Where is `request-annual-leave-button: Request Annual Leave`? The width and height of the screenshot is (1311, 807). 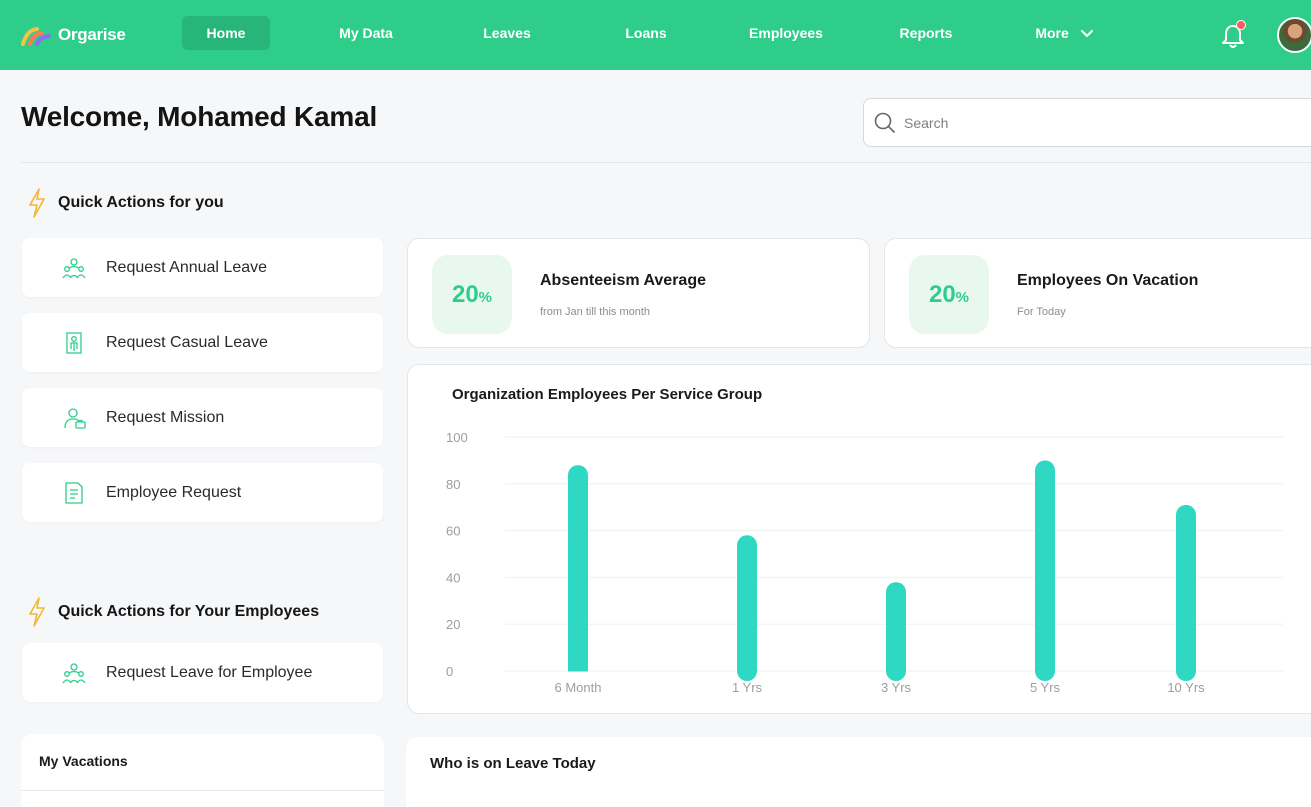 request-annual-leave-button: Request Annual Leave is located at coordinates (202, 267).